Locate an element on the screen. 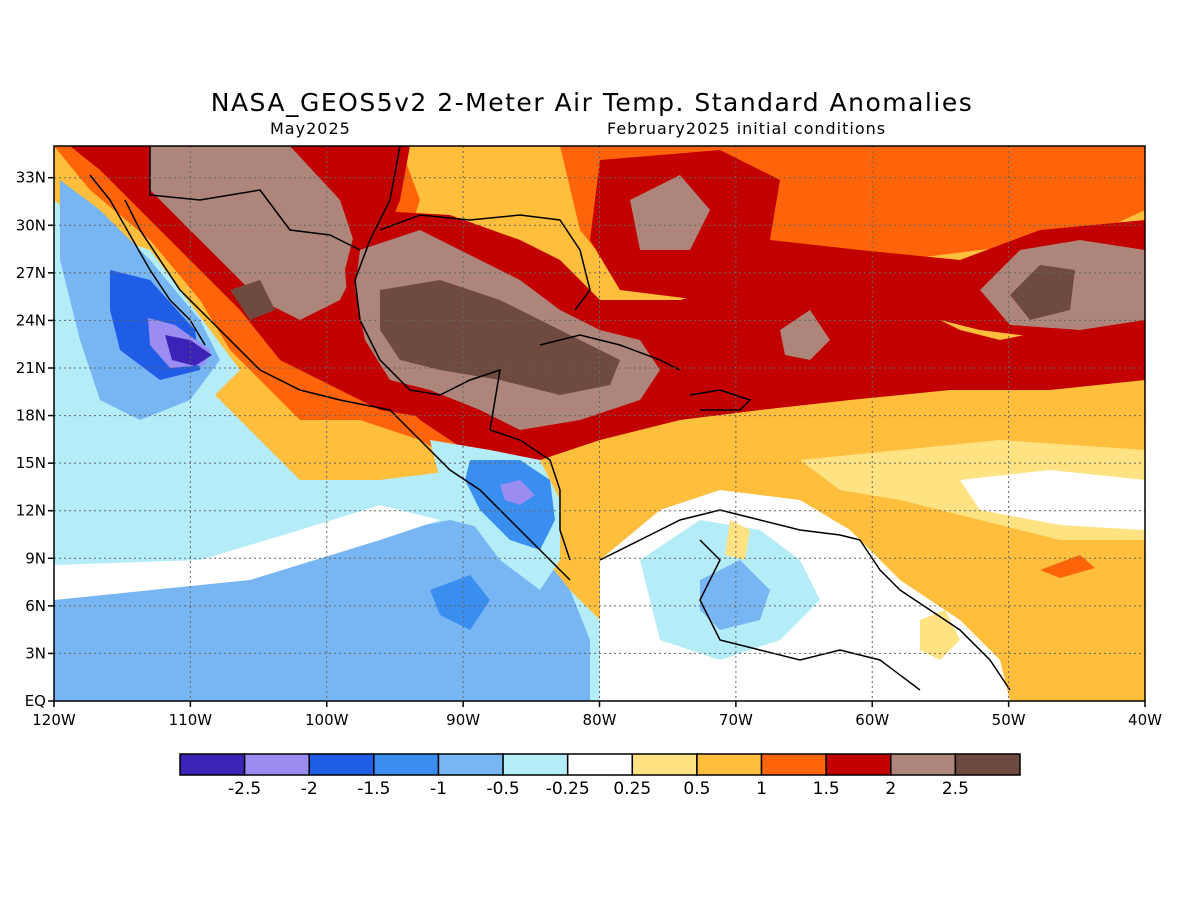 This screenshot has width=1200, height=904. colorbar-label: 0.25 is located at coordinates (632, 789).